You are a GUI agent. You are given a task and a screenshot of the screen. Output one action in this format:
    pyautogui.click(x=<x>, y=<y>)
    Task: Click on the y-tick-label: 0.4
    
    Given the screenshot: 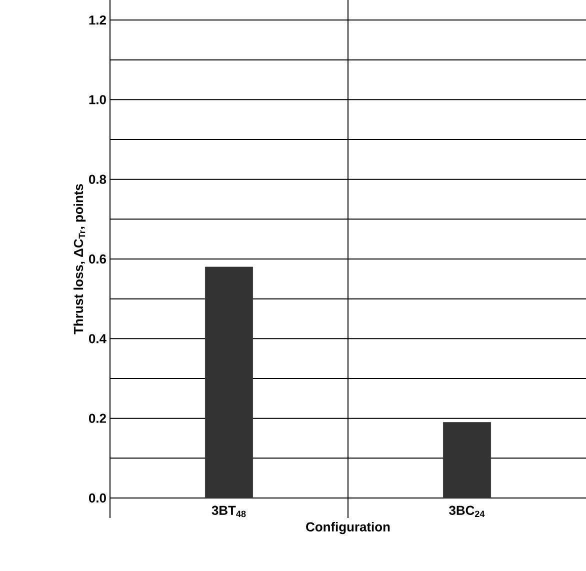 What is the action you would take?
    pyautogui.click(x=97, y=339)
    